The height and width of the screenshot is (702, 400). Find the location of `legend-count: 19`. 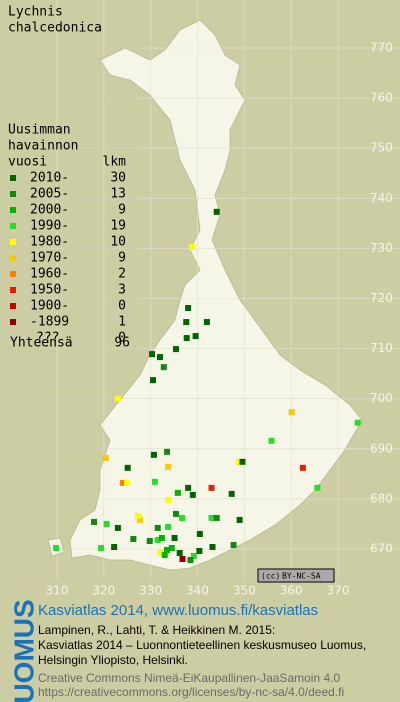

legend-count: 19 is located at coordinates (118, 226).